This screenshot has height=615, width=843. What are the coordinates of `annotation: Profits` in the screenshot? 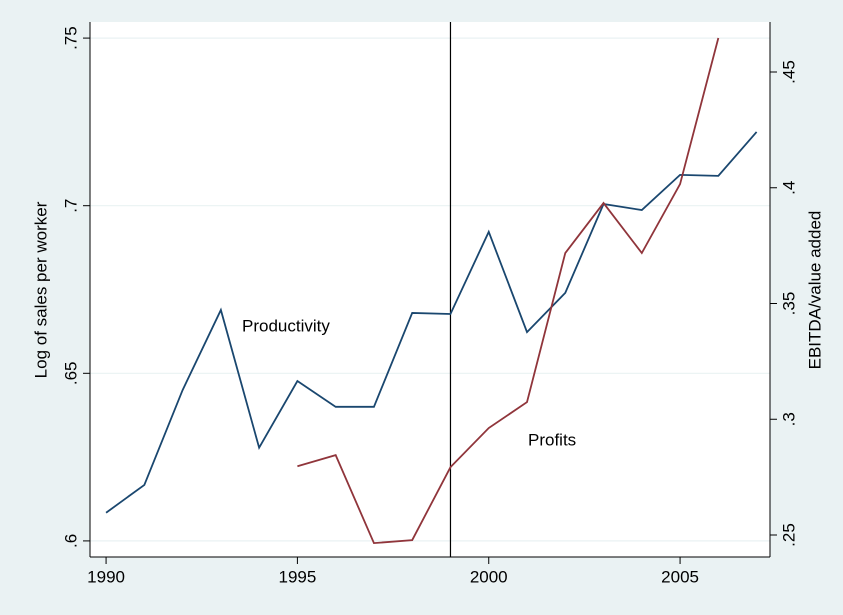 It's located at (552, 439).